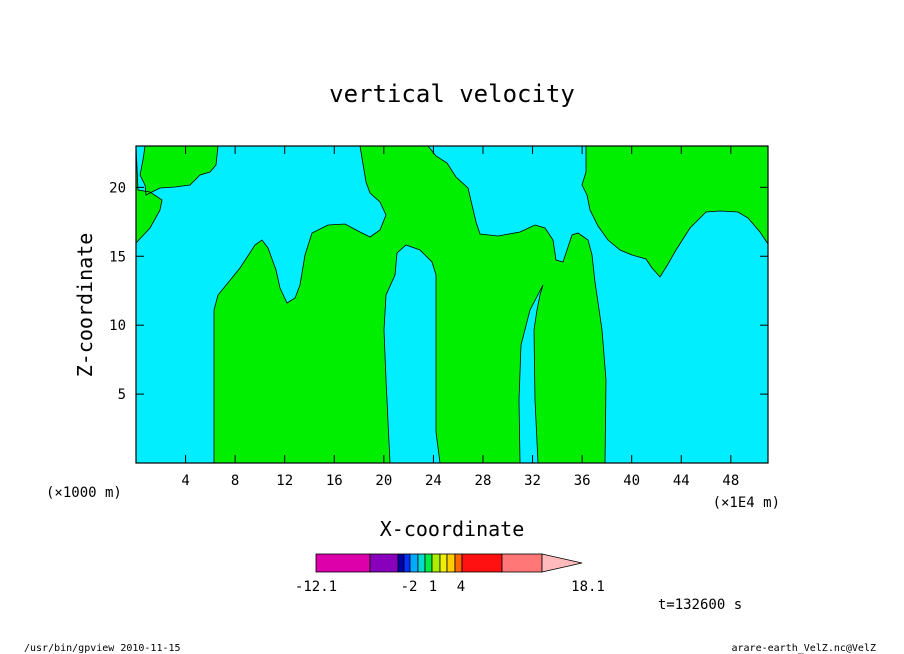 This screenshot has width=904, height=654. I want to click on colorbar-tick-label: 4, so click(461, 587).